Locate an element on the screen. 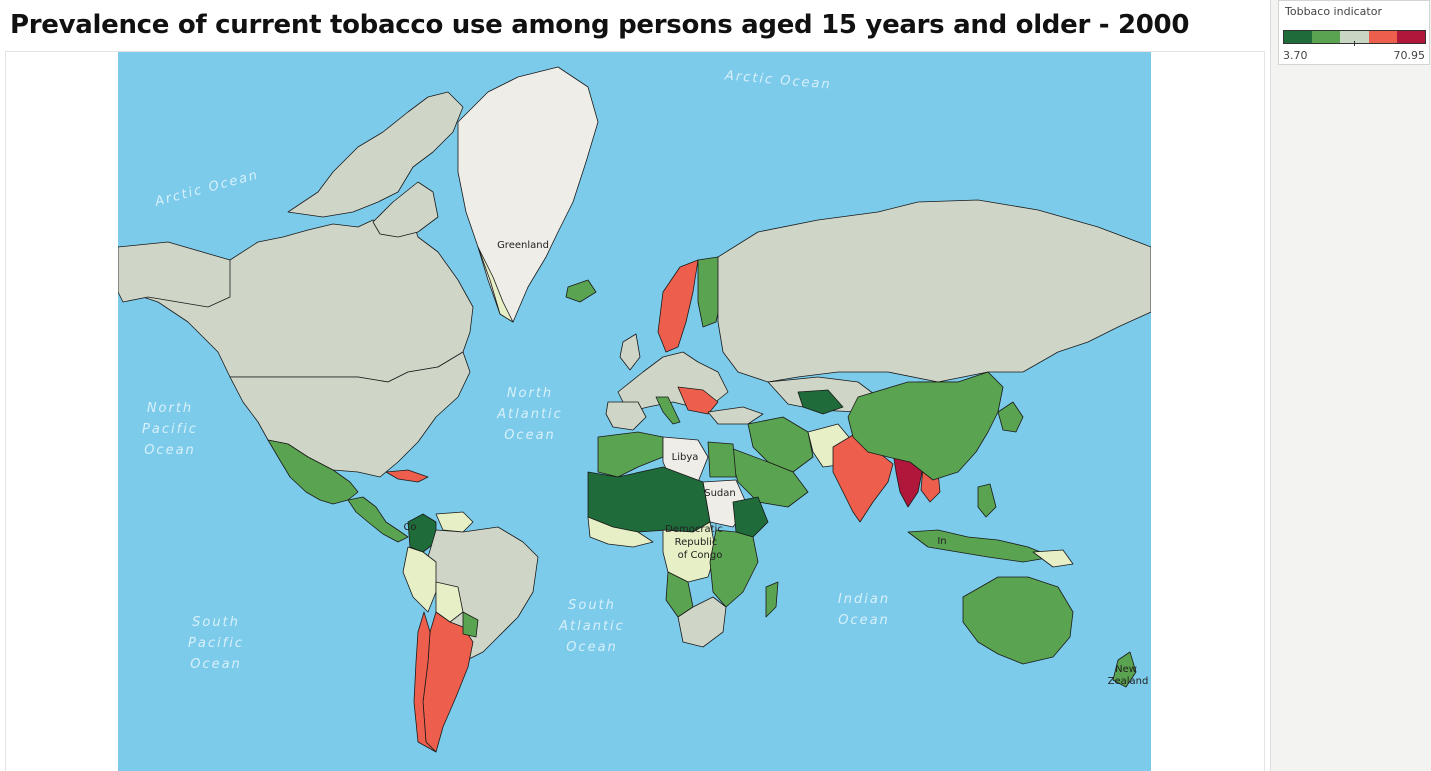 The width and height of the screenshot is (1431, 771). label-libya: Libya is located at coordinates (685, 457).